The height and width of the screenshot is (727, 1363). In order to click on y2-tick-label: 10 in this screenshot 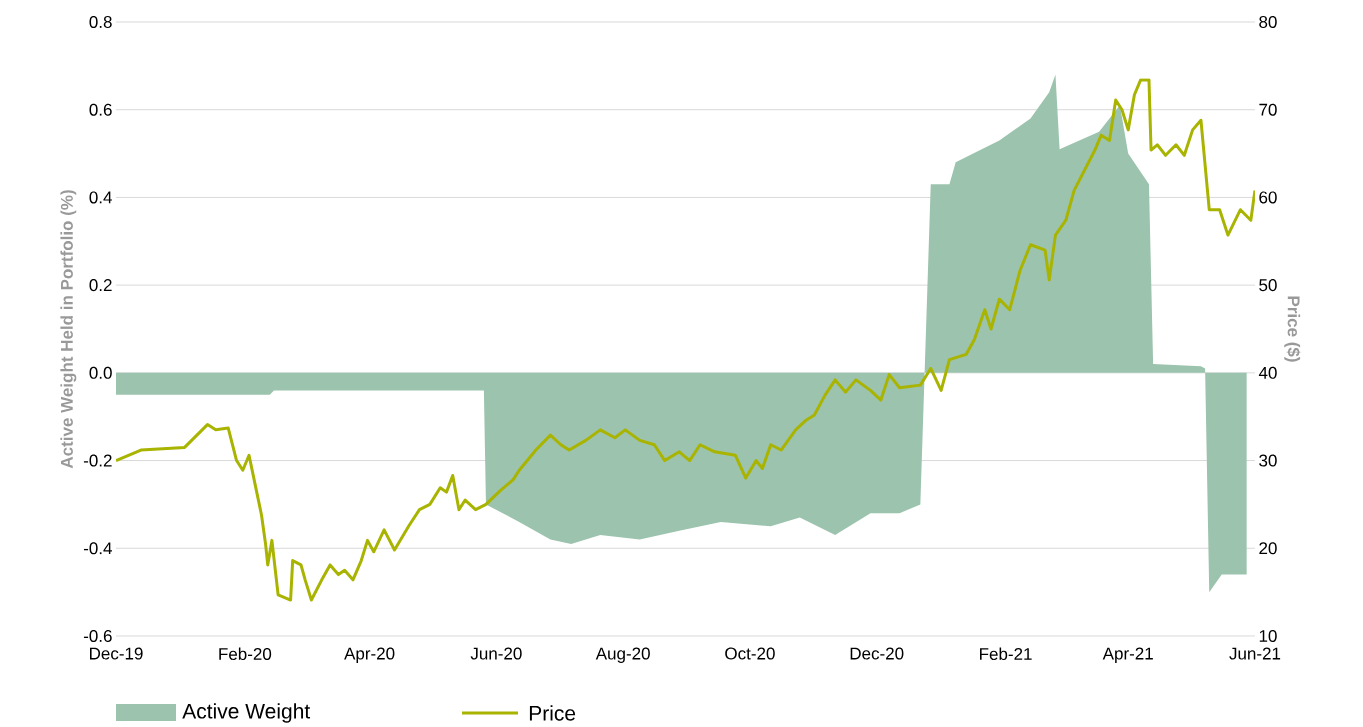, I will do `click(1268, 636)`.